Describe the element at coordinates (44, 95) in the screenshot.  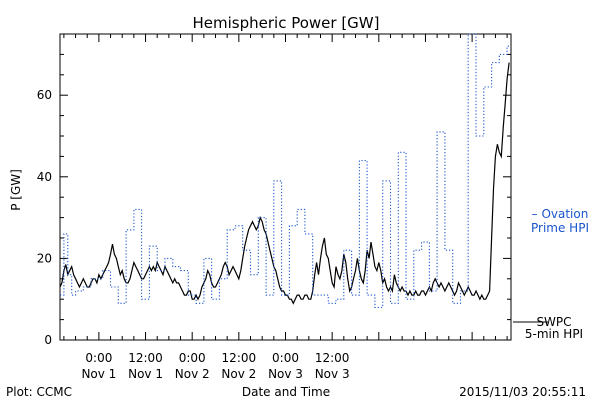
I see `y-tick-label: 60` at that location.